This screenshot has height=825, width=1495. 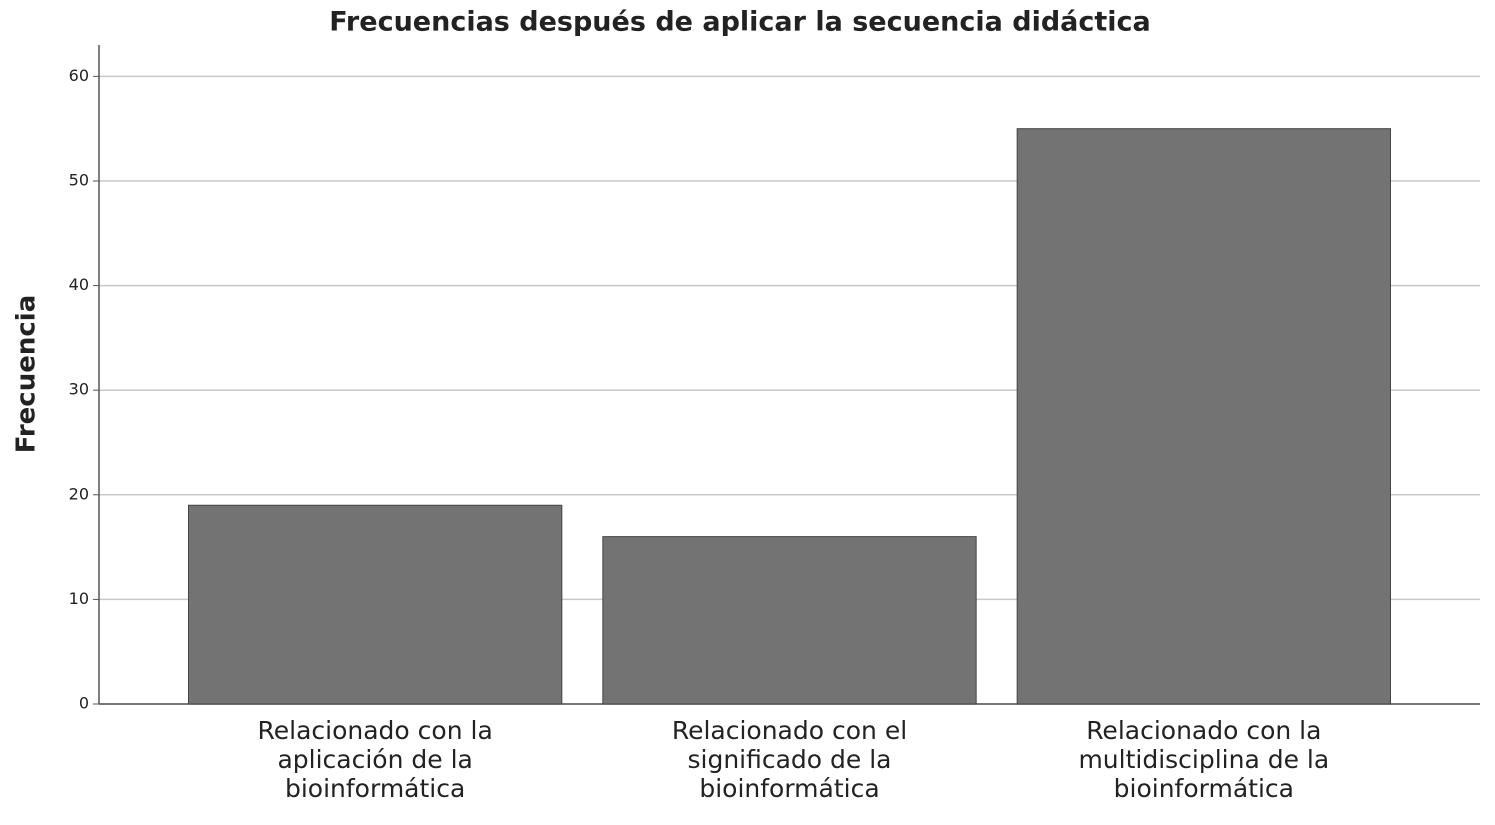 What do you see at coordinates (79, 284) in the screenshot?
I see `y-tick-label: 40` at bounding box center [79, 284].